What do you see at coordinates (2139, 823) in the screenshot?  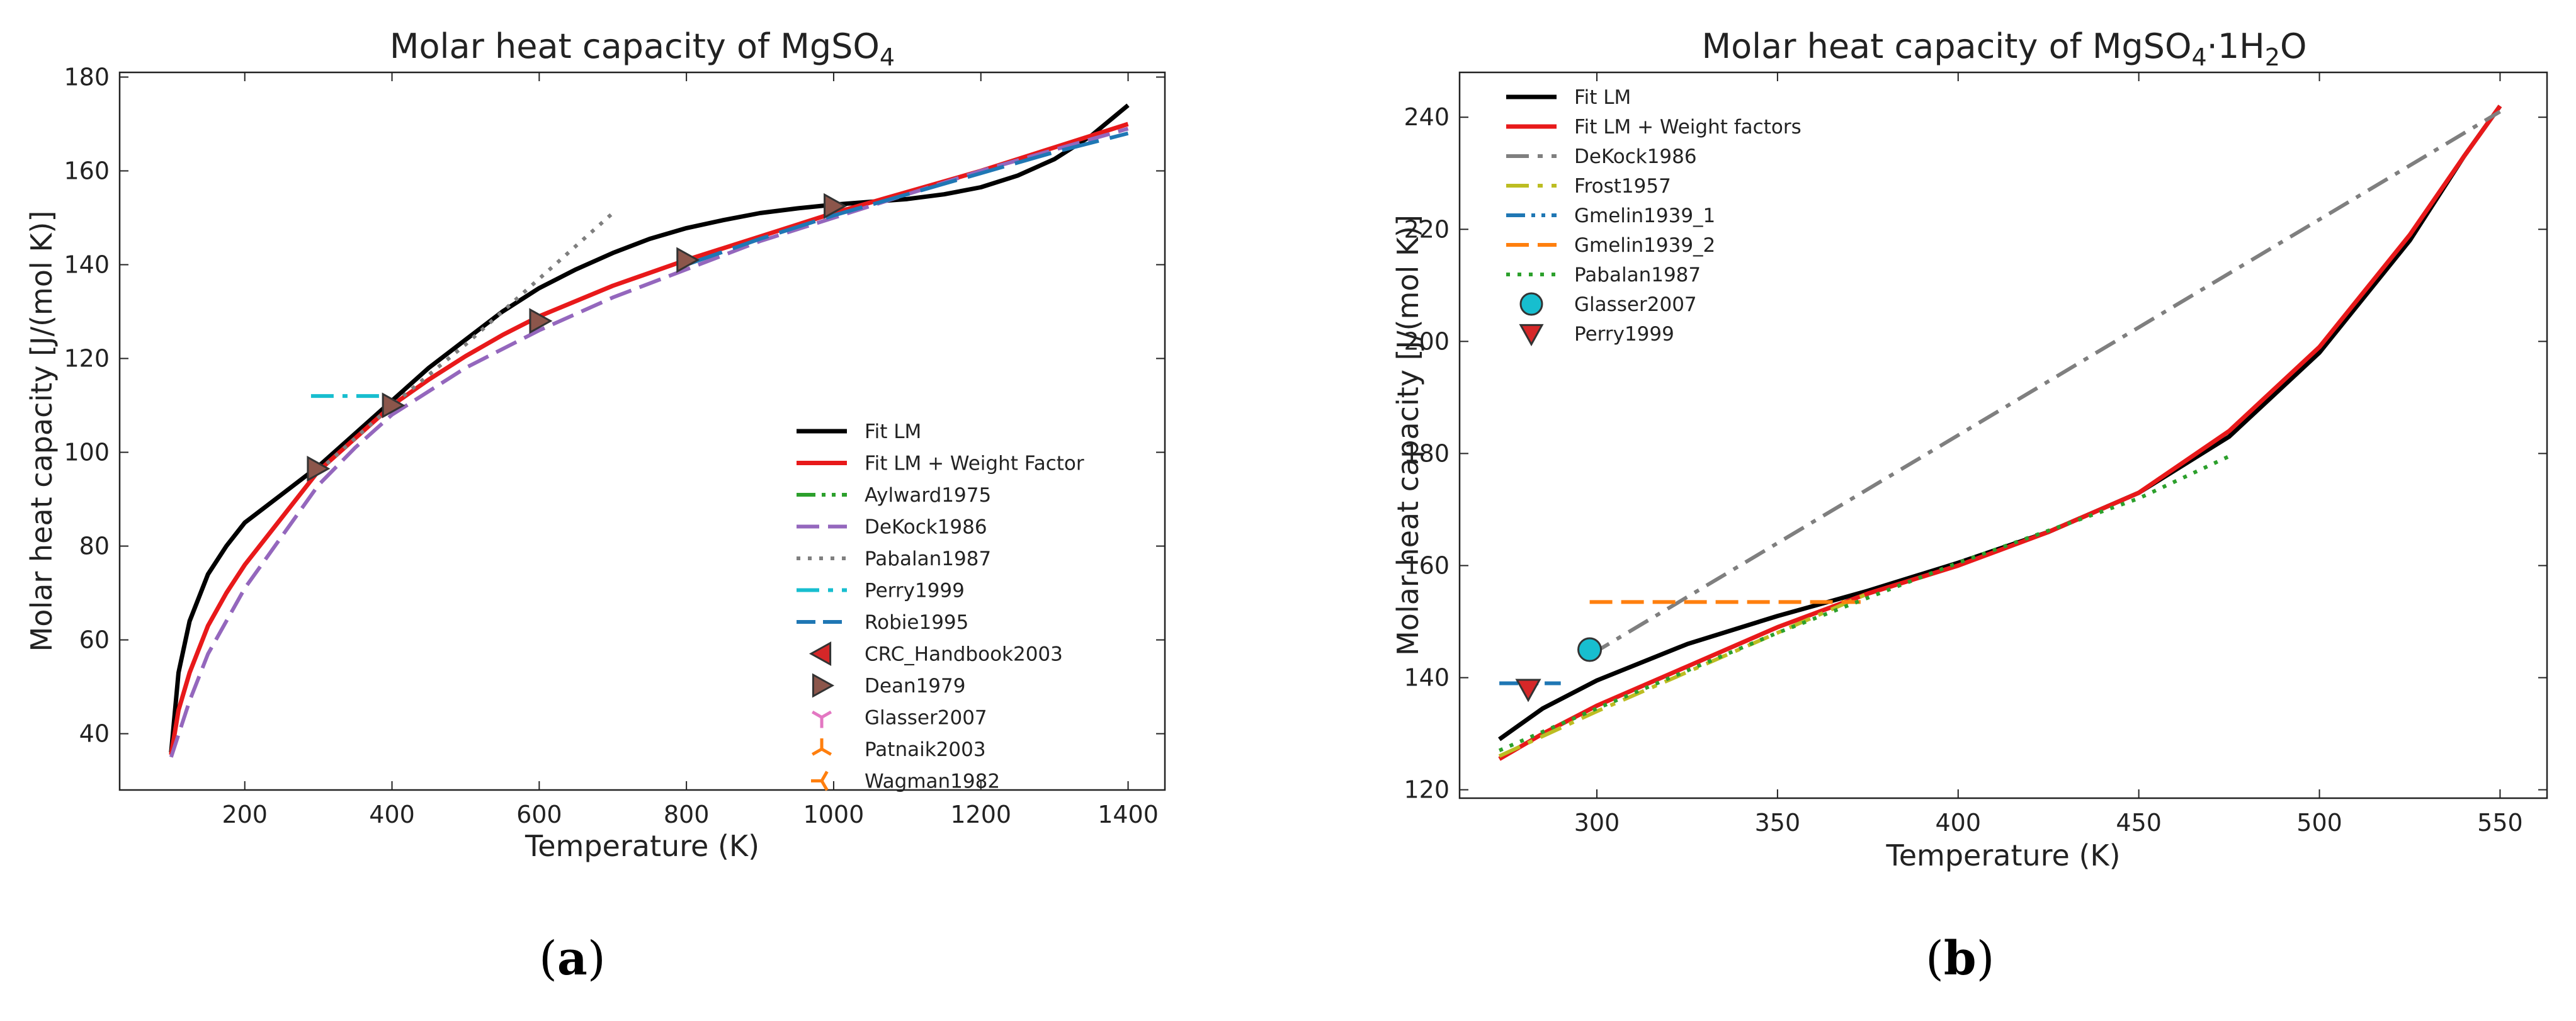 I see `x-tick-label-450: 450` at bounding box center [2139, 823].